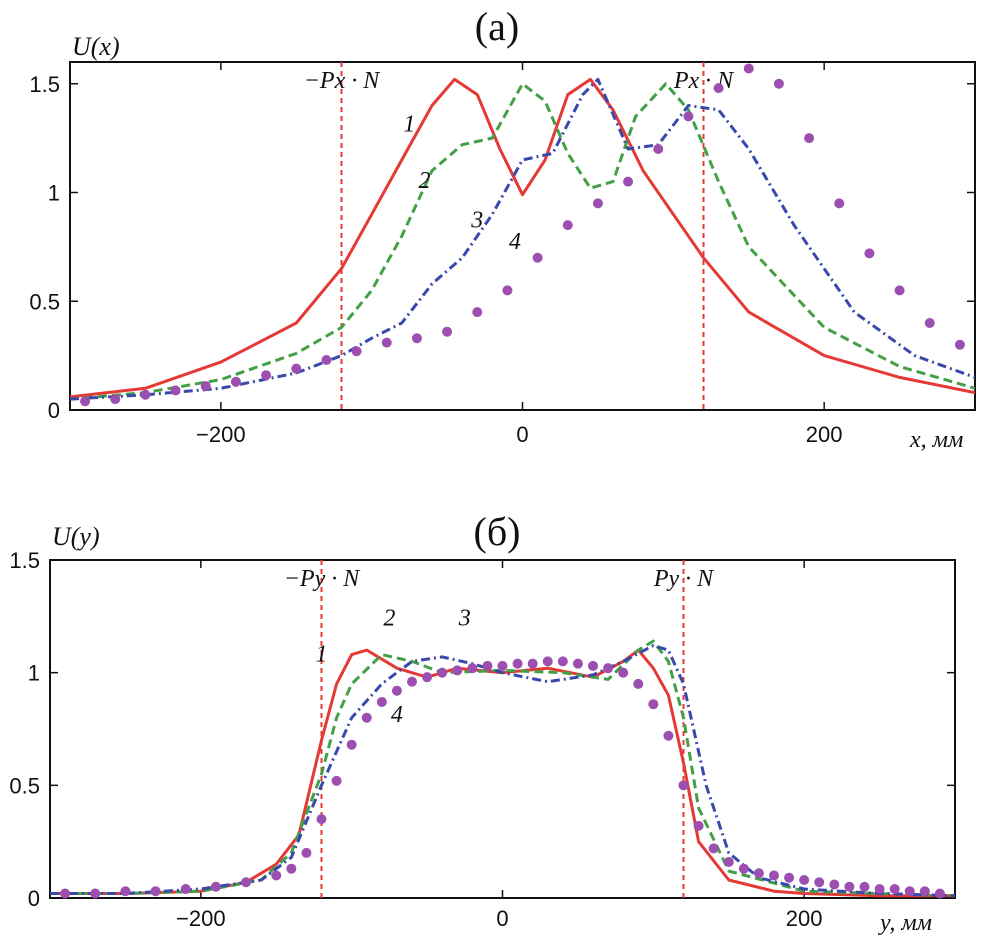  I want to click on chart-title: (б), so click(497, 531).